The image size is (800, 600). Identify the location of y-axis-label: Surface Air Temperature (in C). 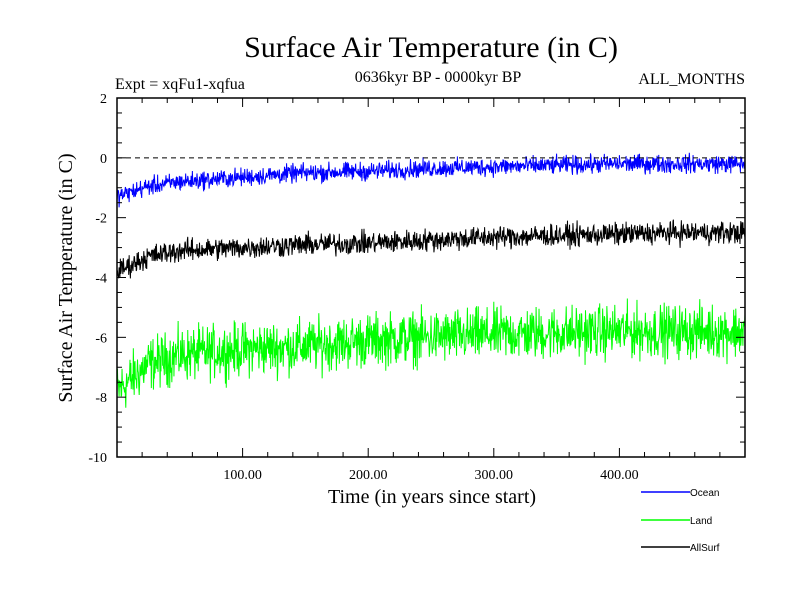
(66, 277).